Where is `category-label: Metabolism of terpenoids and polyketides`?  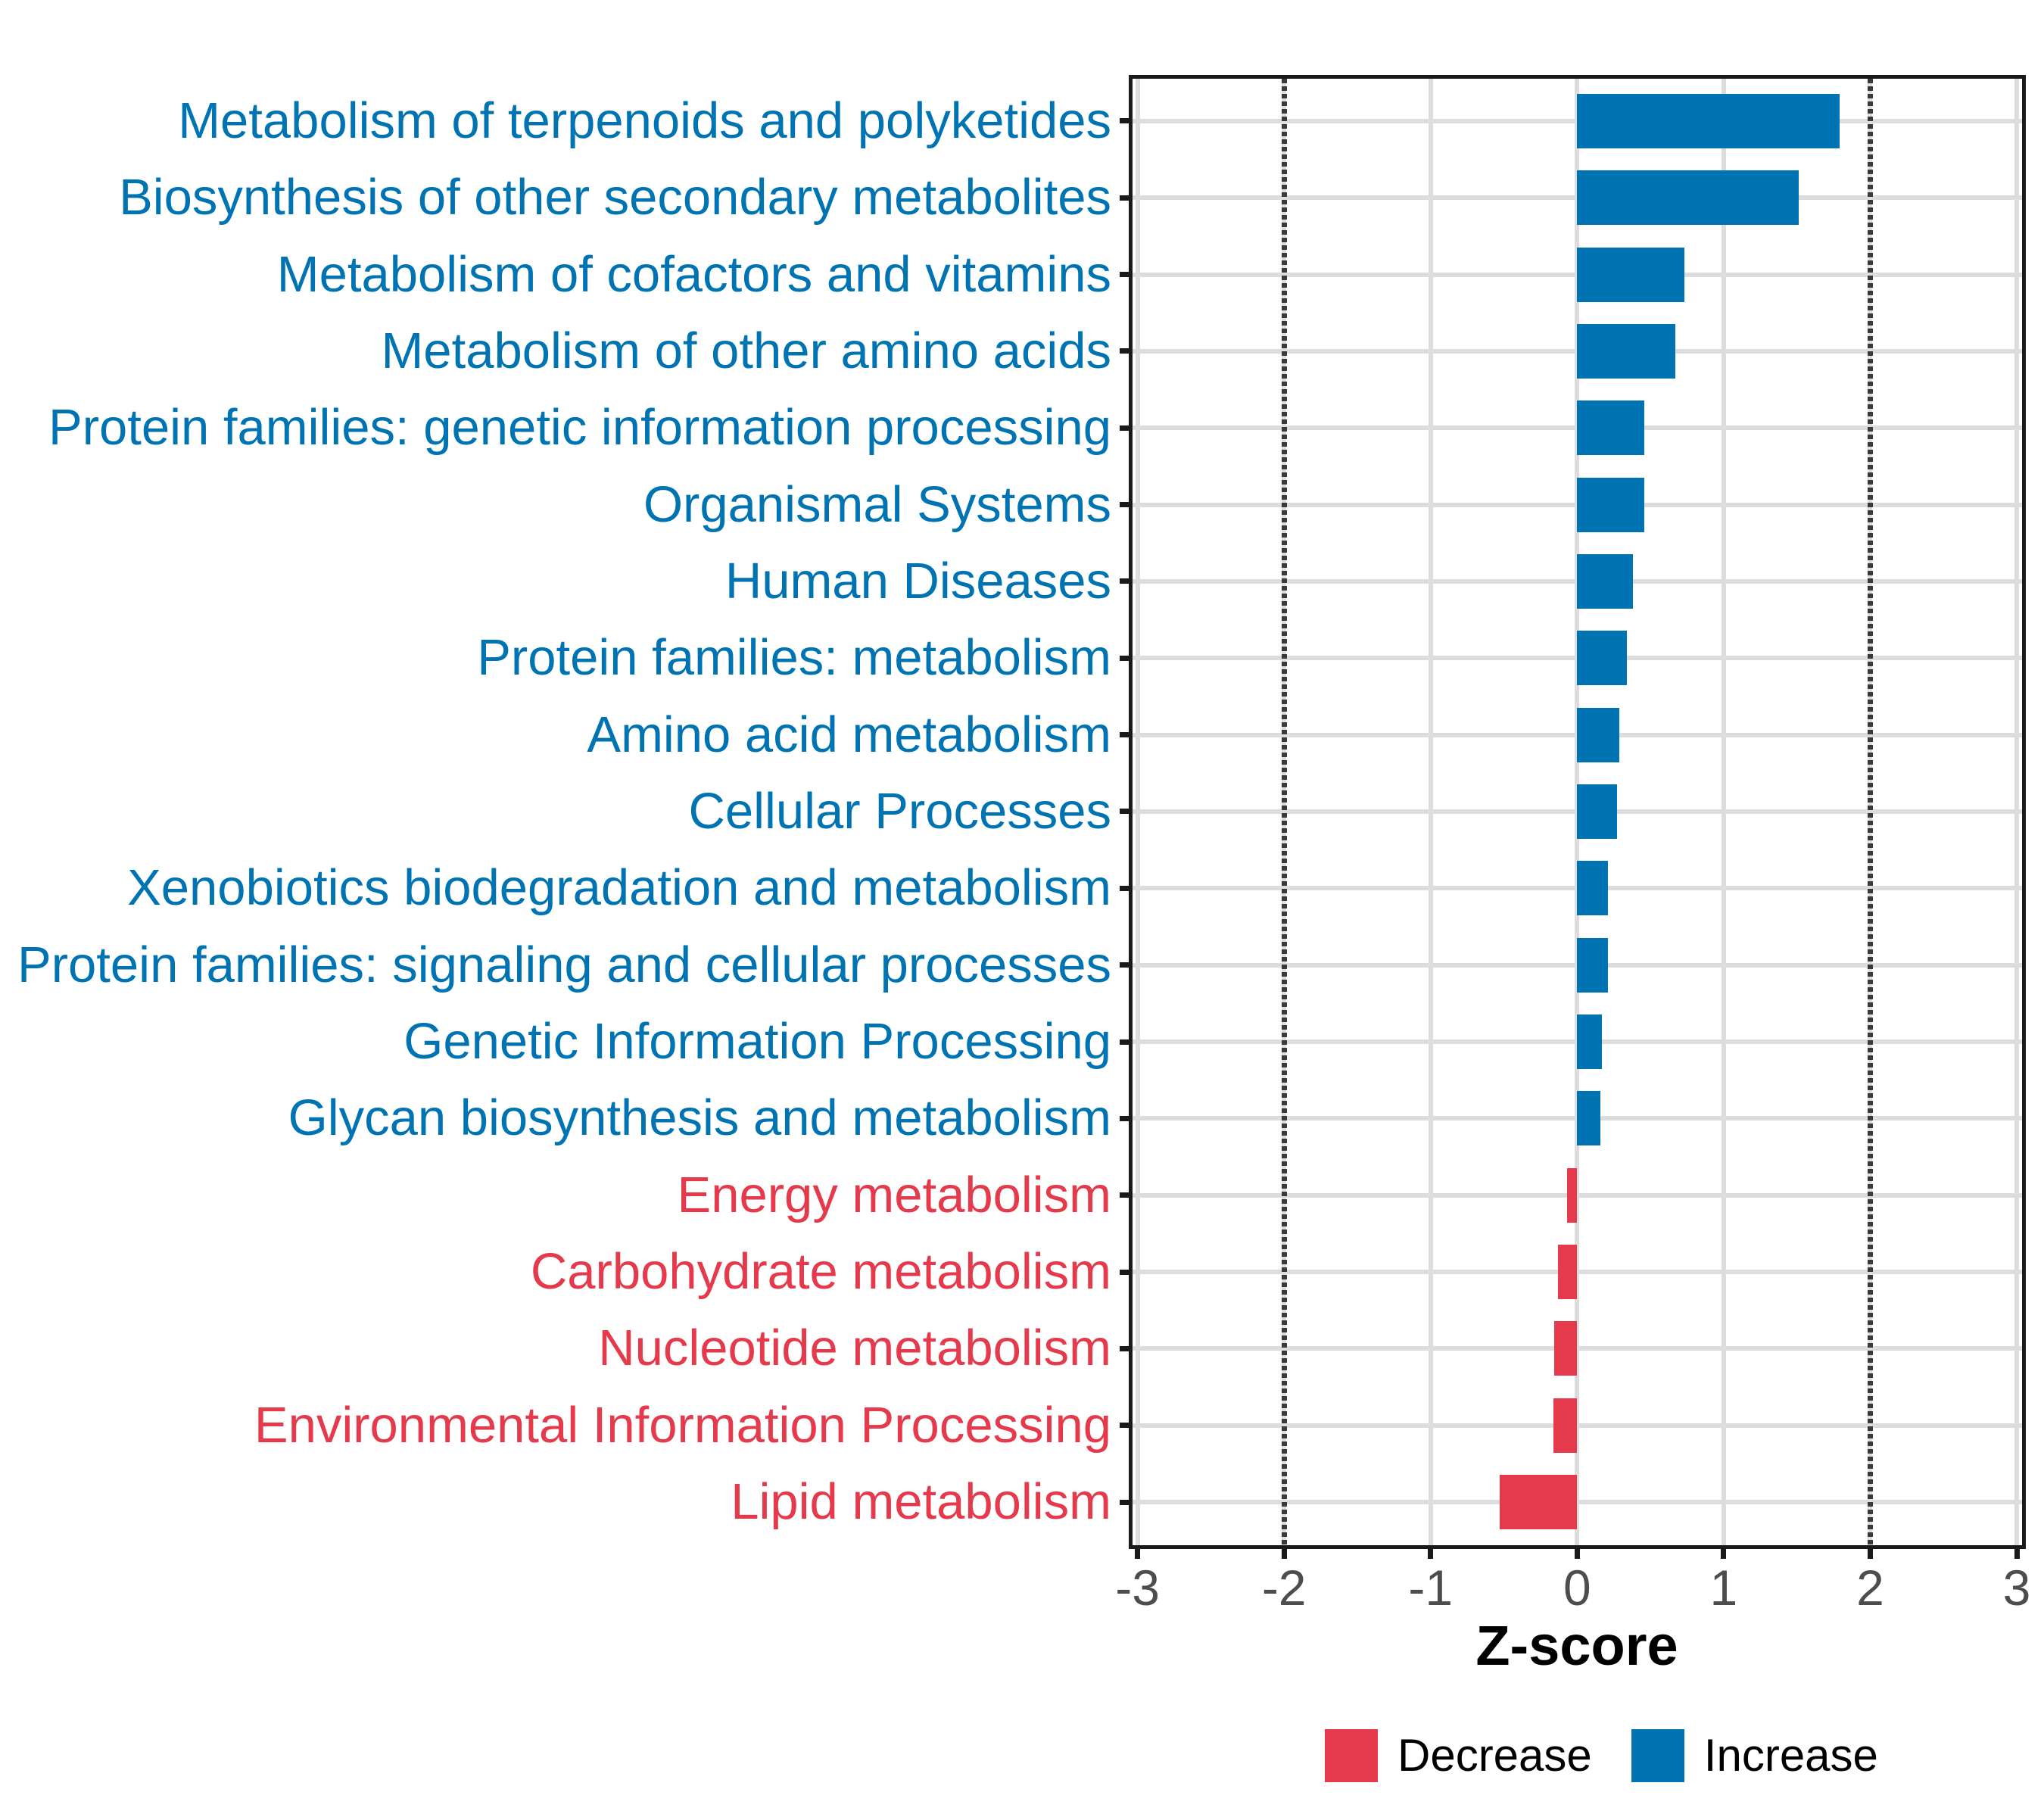 category-label: Metabolism of terpenoids and polyketides is located at coordinates (644, 120).